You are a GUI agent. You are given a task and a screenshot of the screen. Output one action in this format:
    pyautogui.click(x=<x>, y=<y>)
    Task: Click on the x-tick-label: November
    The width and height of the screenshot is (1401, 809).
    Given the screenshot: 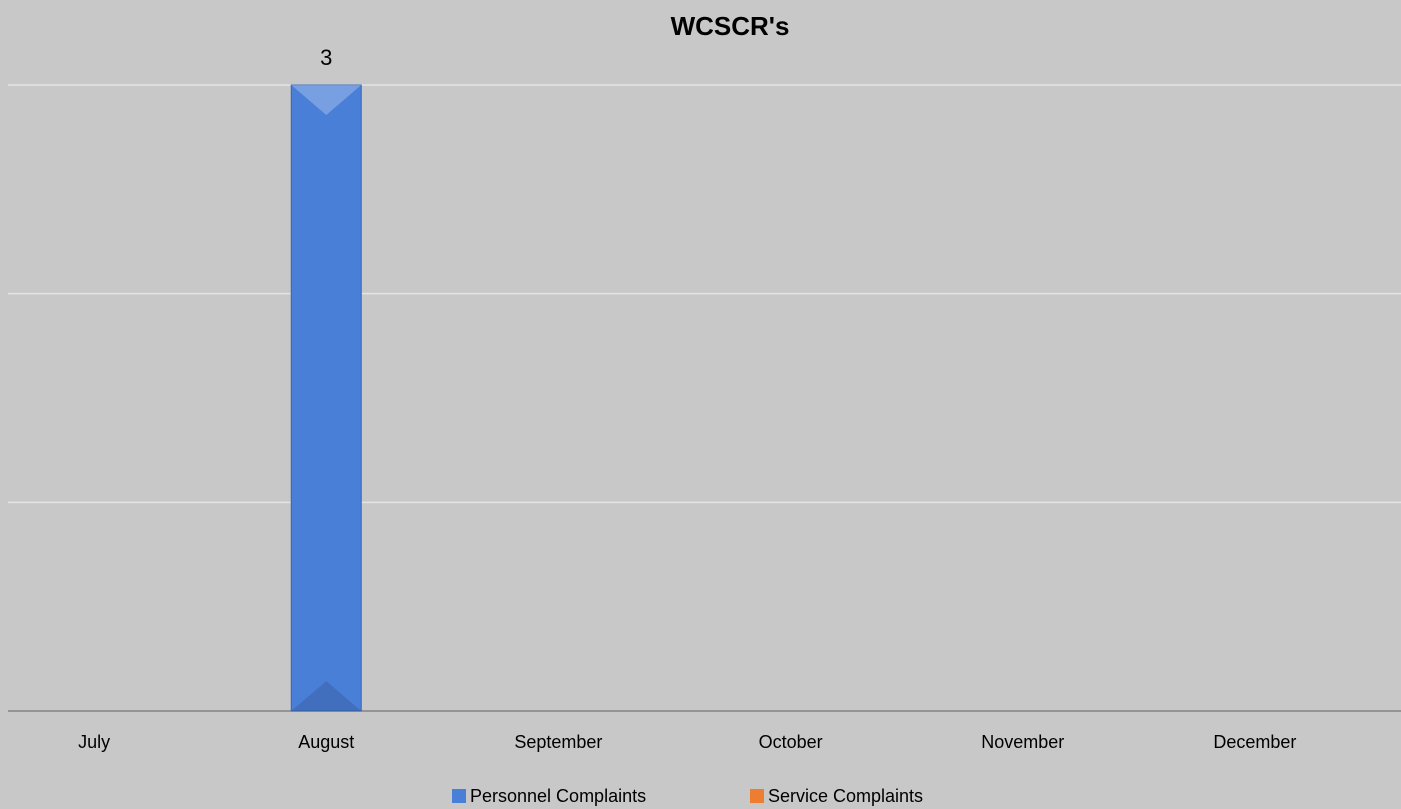 What is the action you would take?
    pyautogui.click(x=1022, y=742)
    